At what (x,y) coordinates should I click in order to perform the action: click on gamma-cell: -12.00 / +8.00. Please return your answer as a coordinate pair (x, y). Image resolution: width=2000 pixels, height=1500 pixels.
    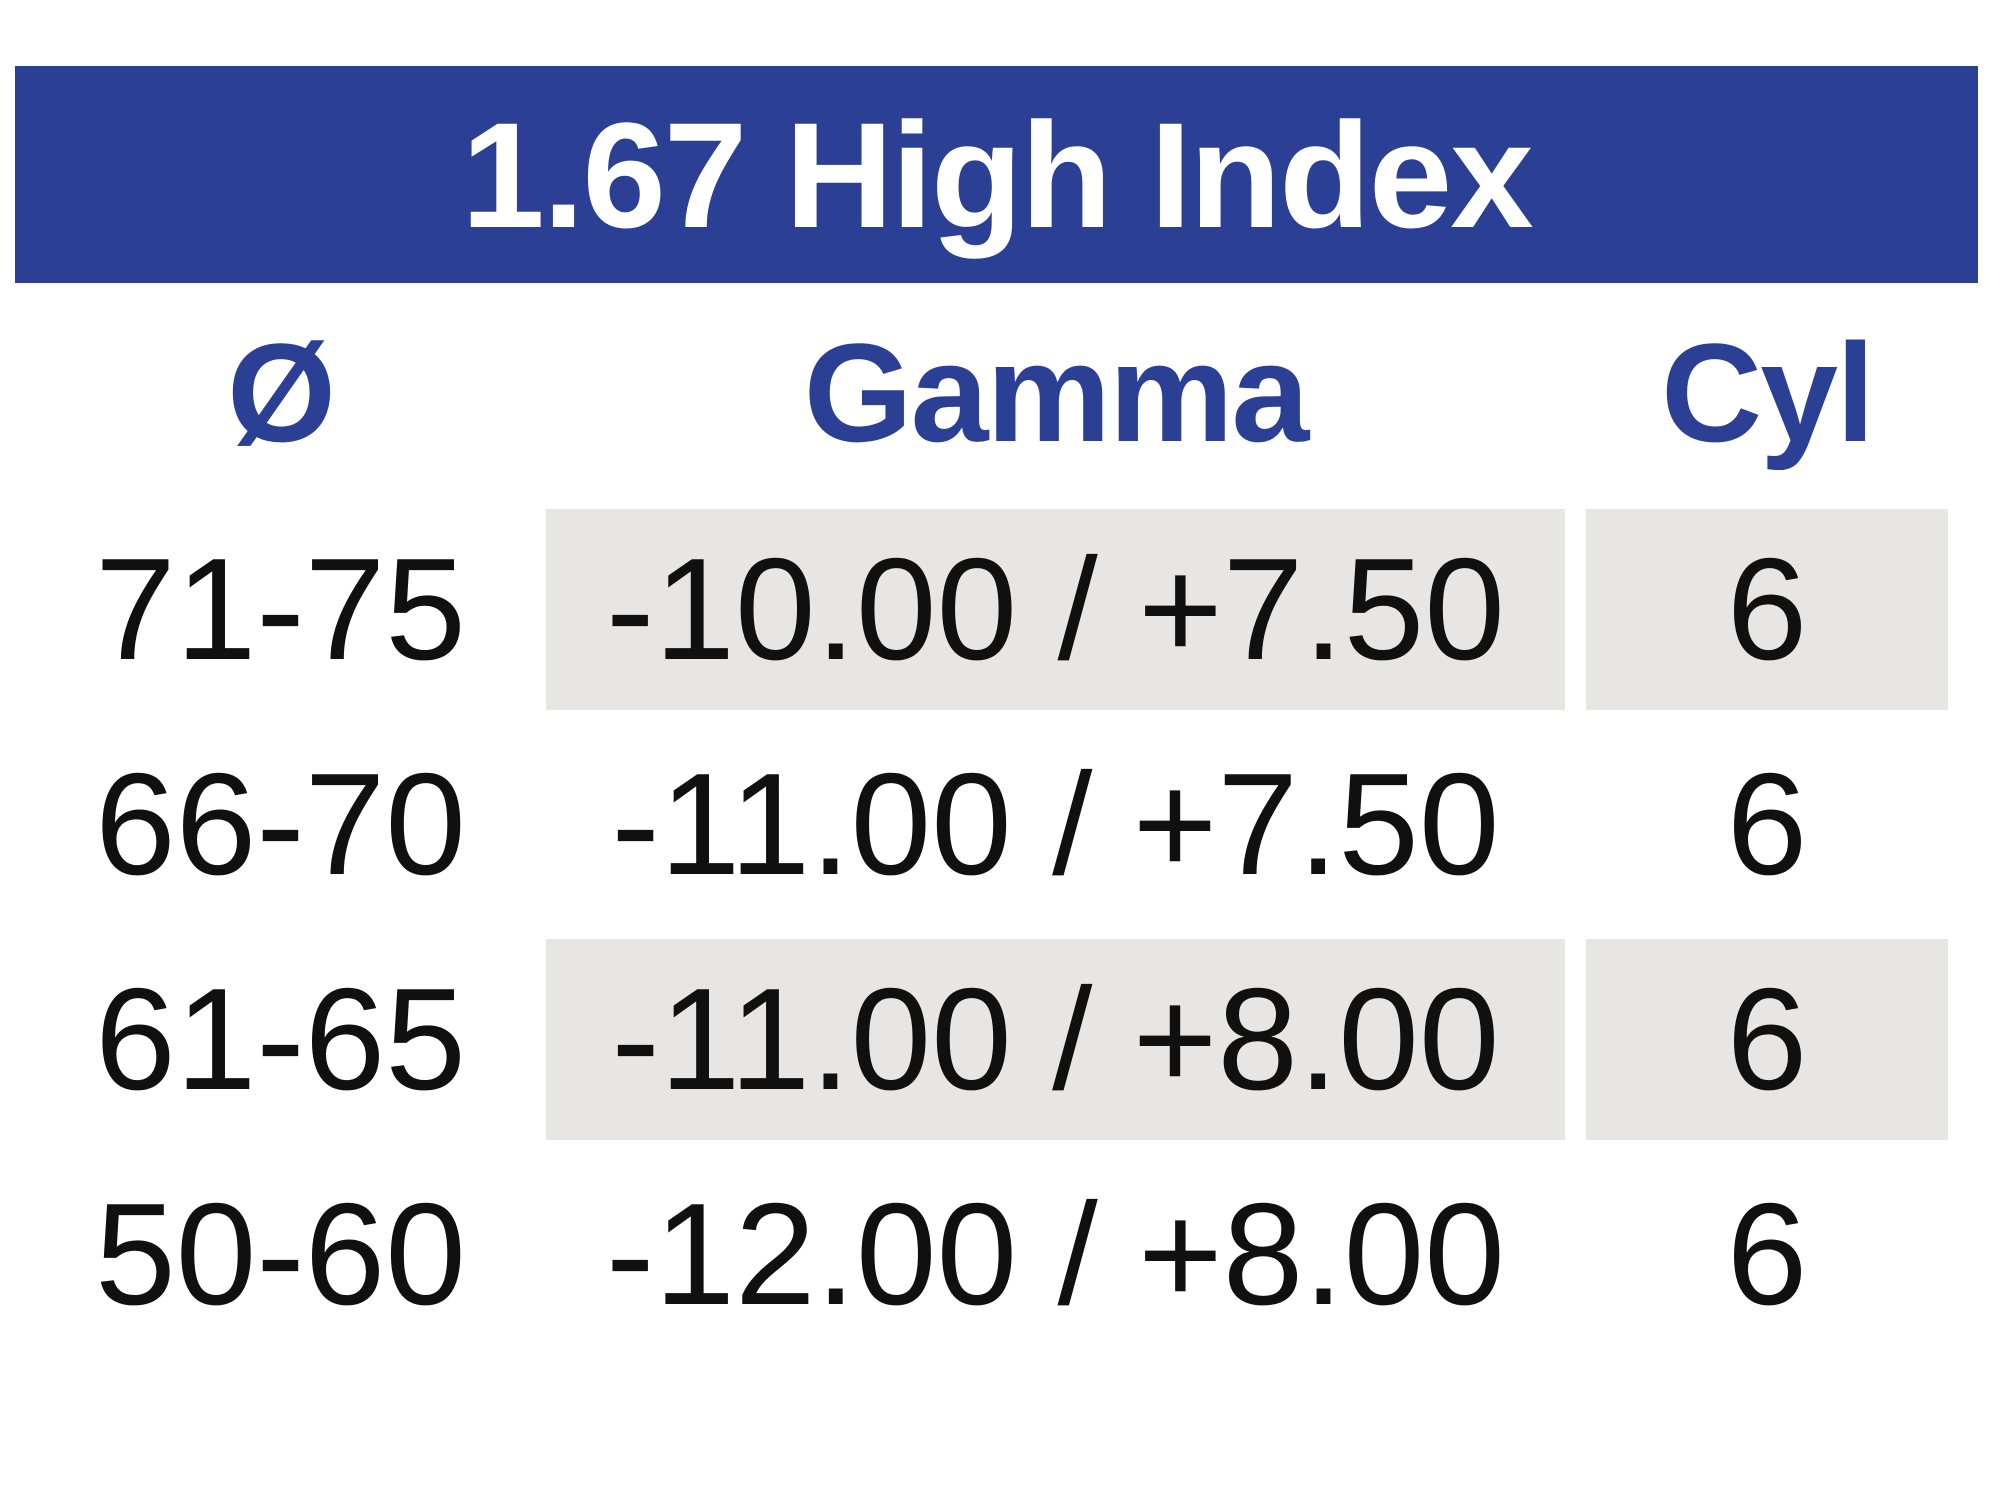
    Looking at the image, I should click on (1055, 1254).